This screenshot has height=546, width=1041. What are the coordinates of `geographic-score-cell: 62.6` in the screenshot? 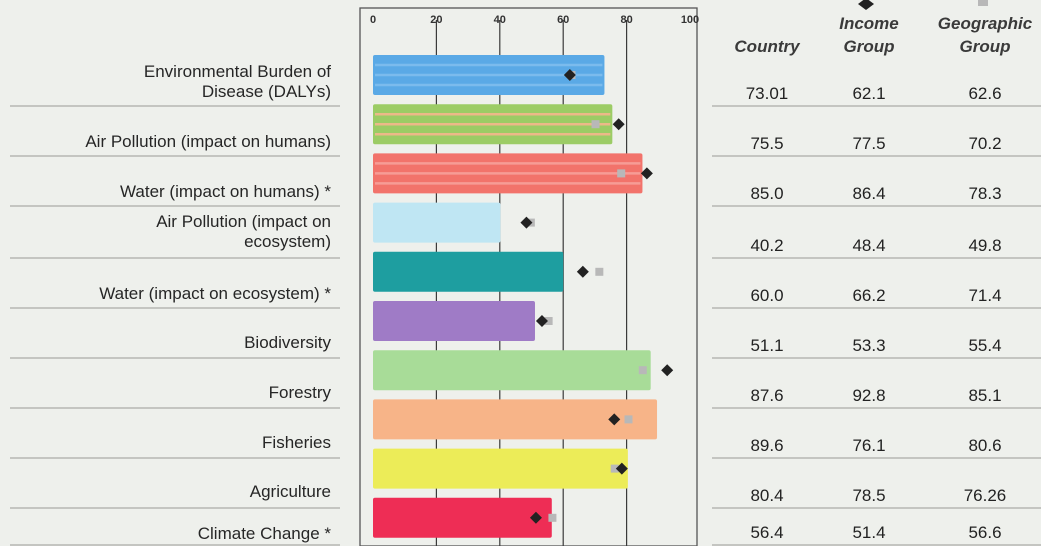 It's located at (985, 93).